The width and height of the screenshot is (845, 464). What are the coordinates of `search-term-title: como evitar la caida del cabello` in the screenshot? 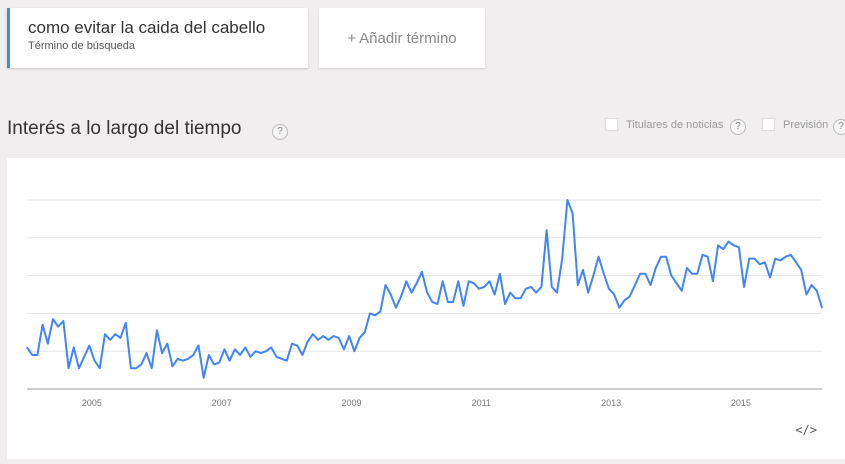 It's located at (147, 27).